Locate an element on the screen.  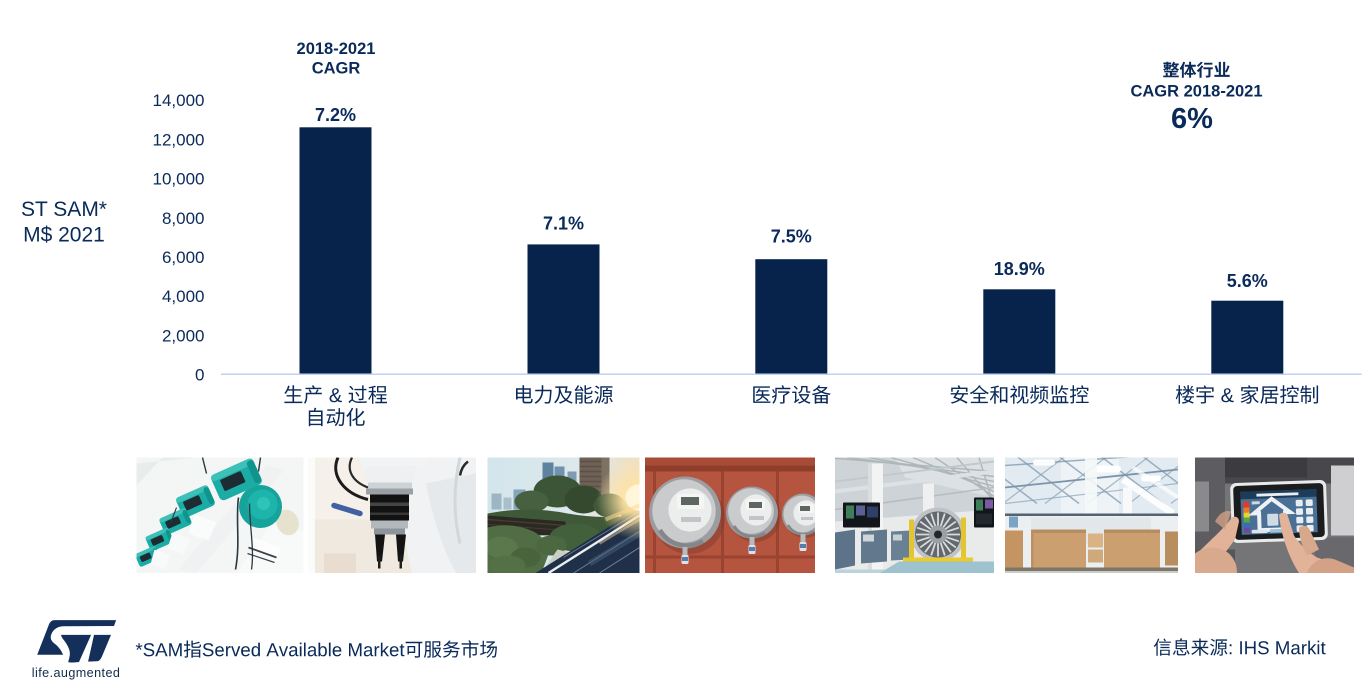
svg-text: CAGR is located at coordinates (336, 69).